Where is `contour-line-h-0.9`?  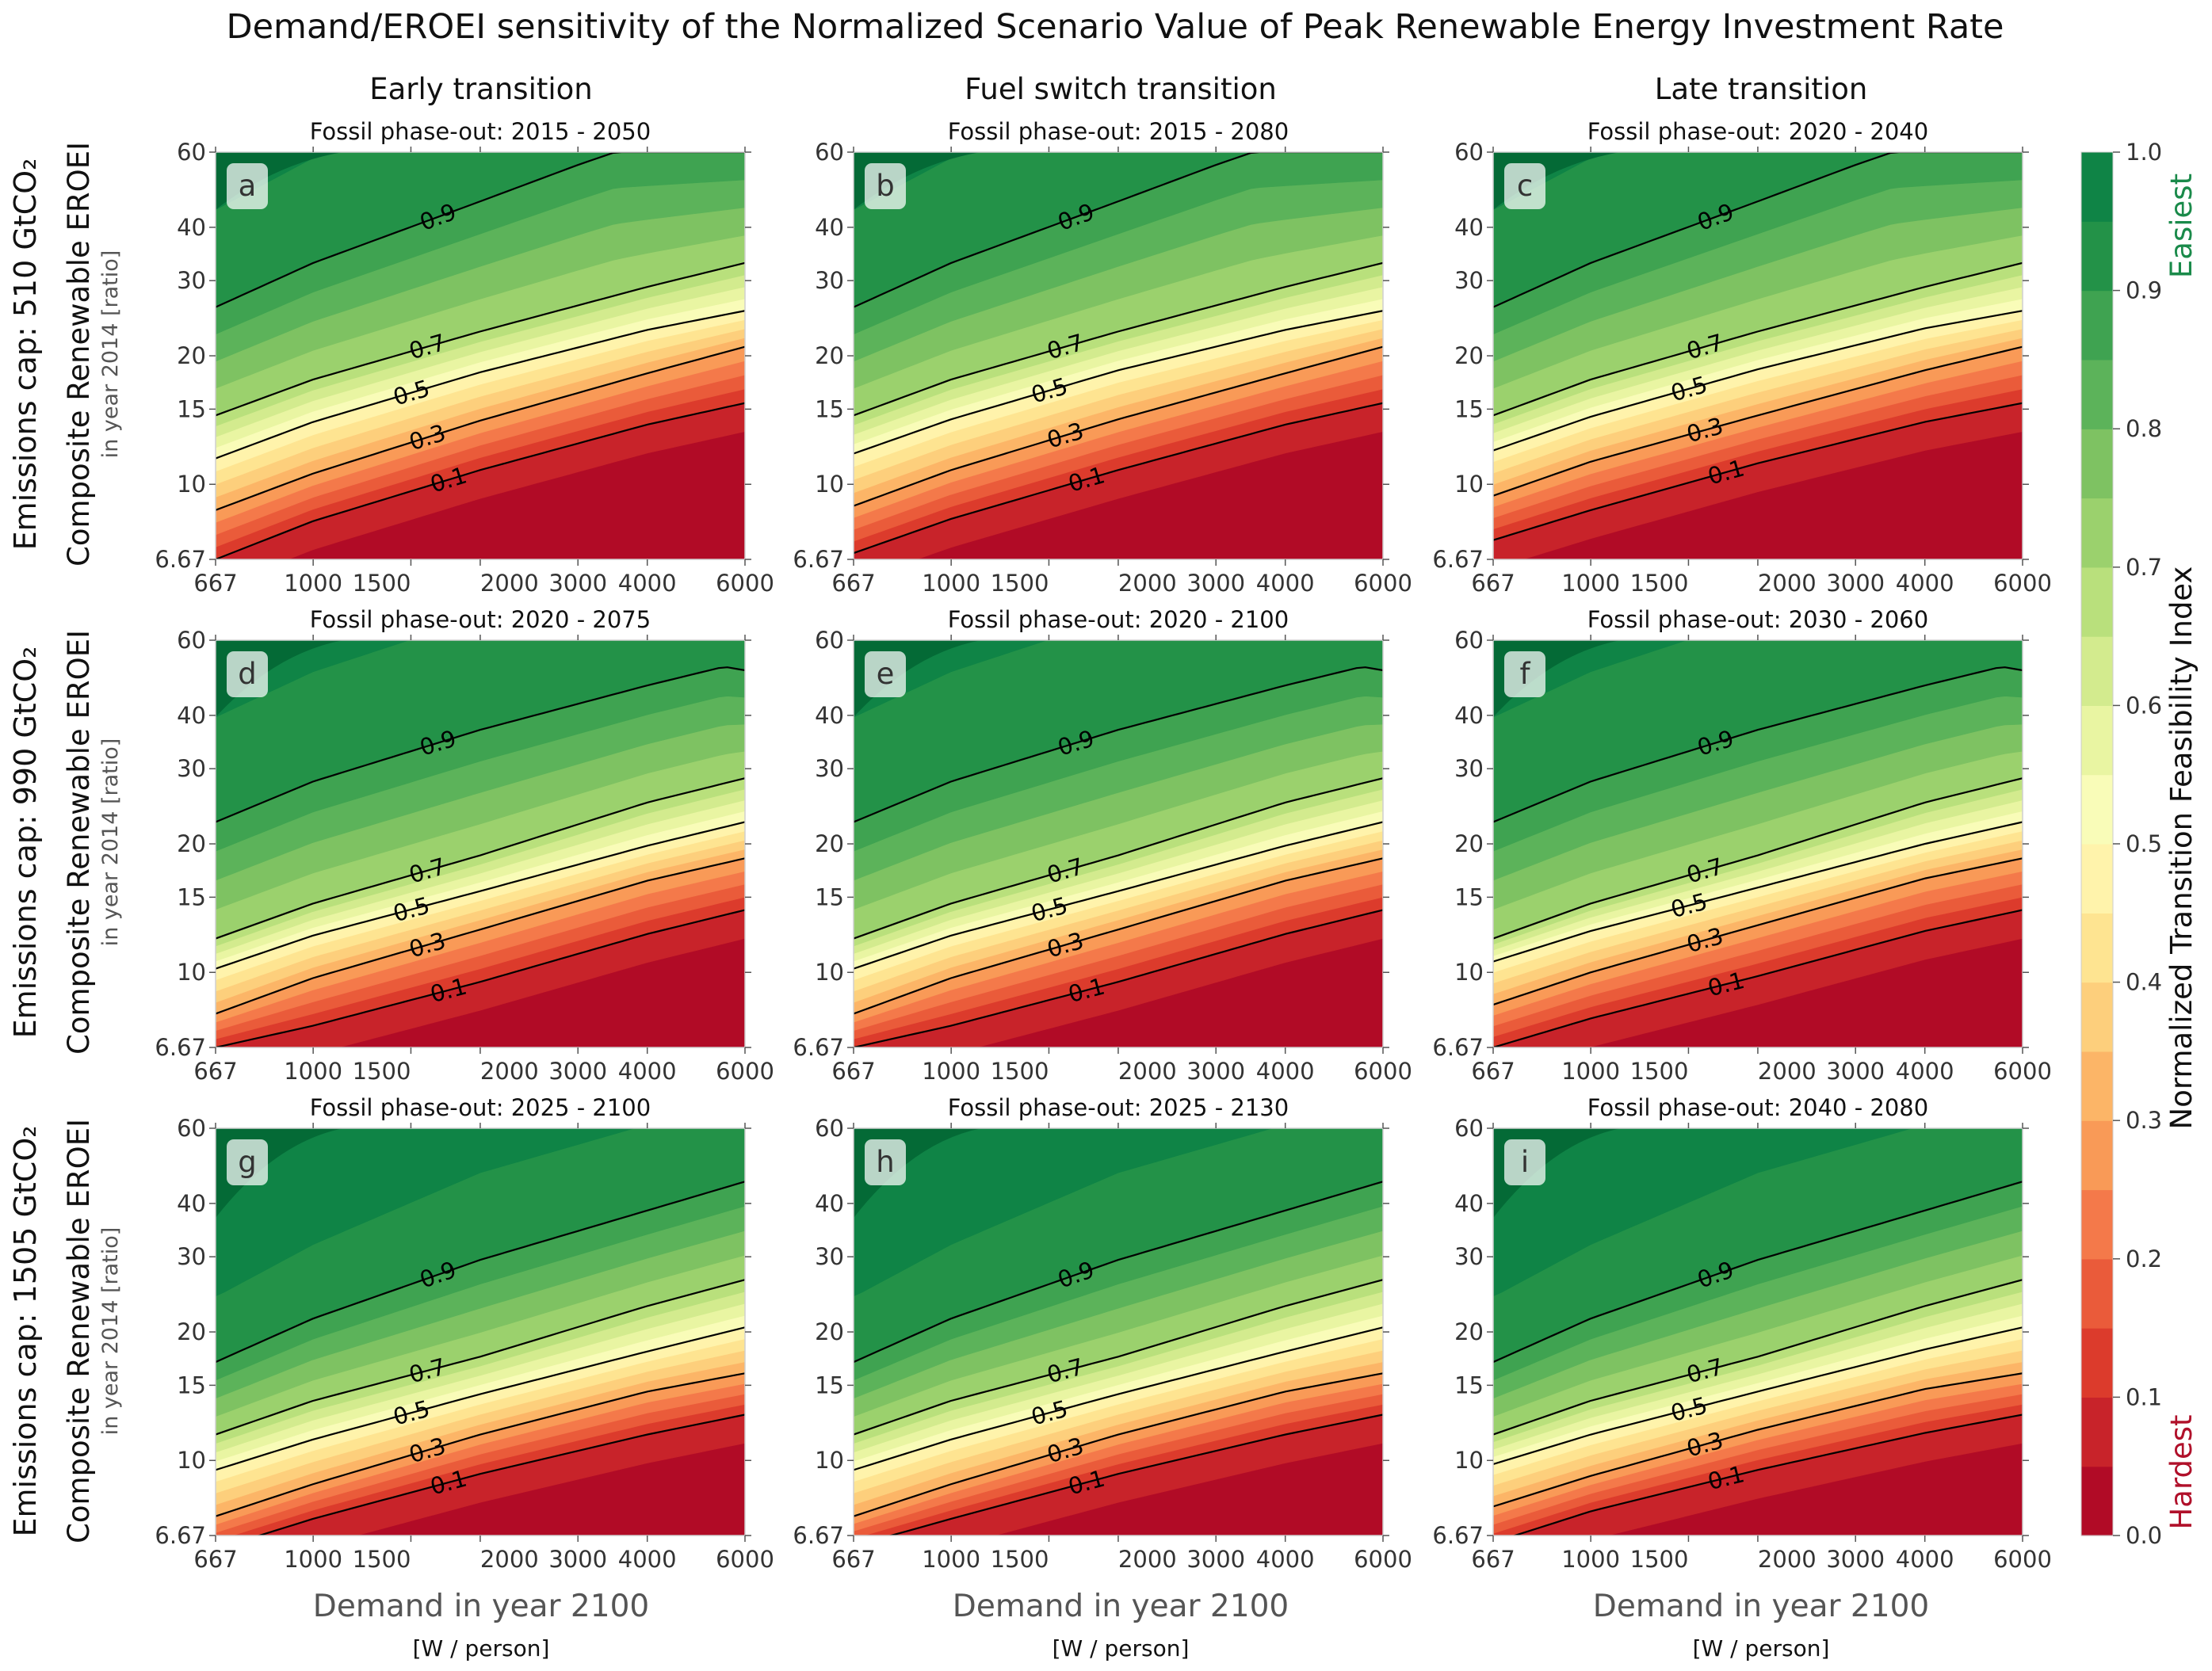 contour-line-h-0.9 is located at coordinates (1118, 1272).